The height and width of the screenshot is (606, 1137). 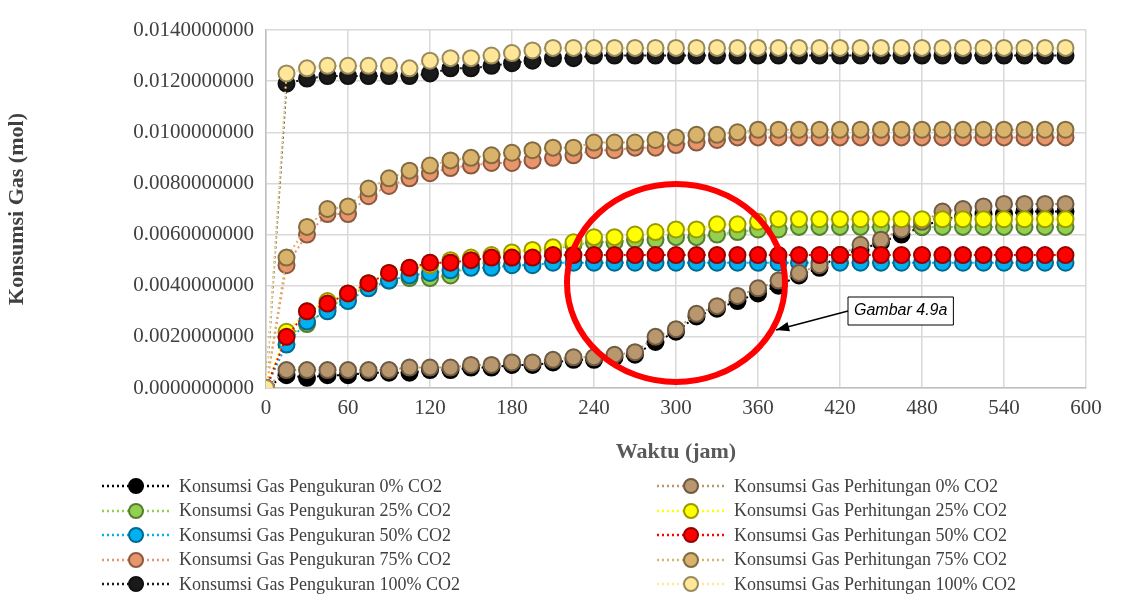 I want to click on legend-label: Konsumsi Gas Pengukuran 25% CO2, so click(x=315, y=511).